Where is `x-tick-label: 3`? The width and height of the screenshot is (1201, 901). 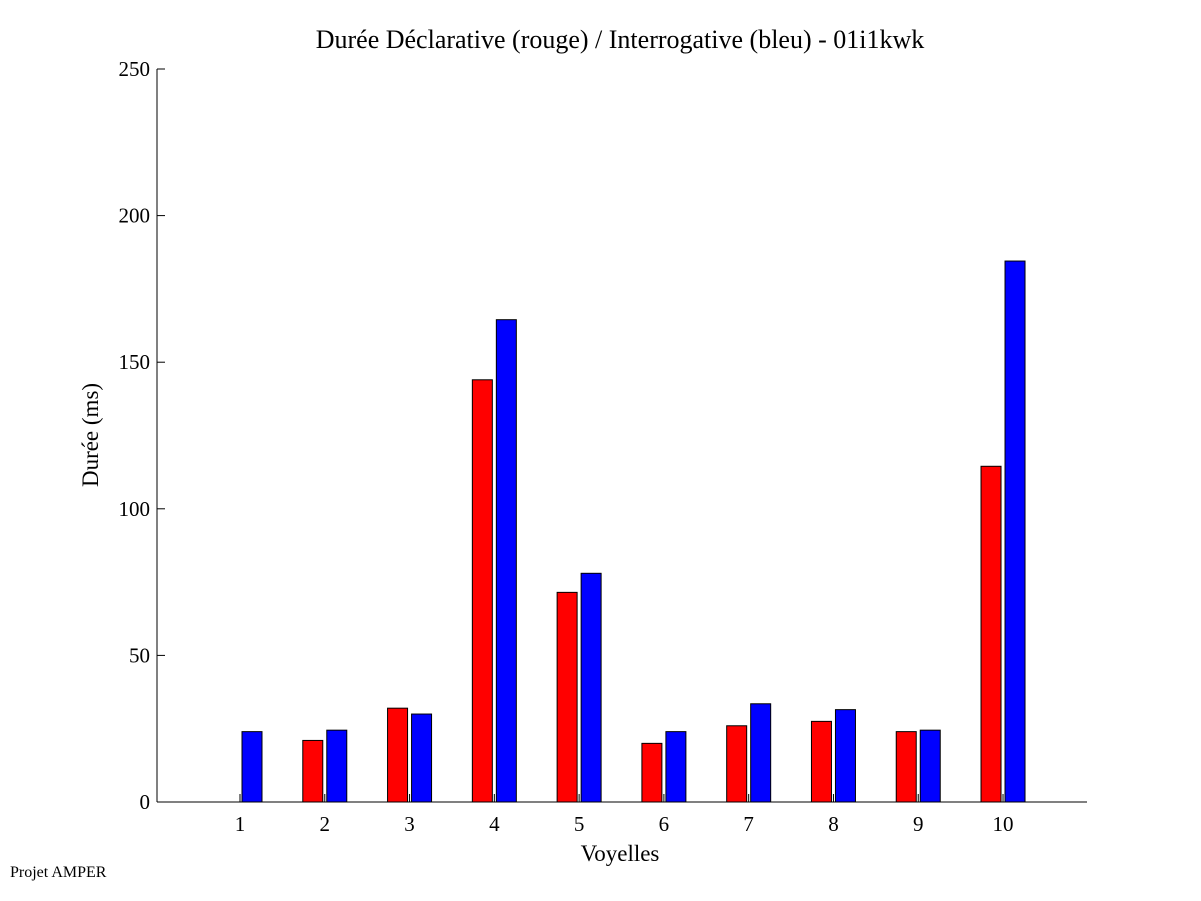 x-tick-label: 3 is located at coordinates (409, 824).